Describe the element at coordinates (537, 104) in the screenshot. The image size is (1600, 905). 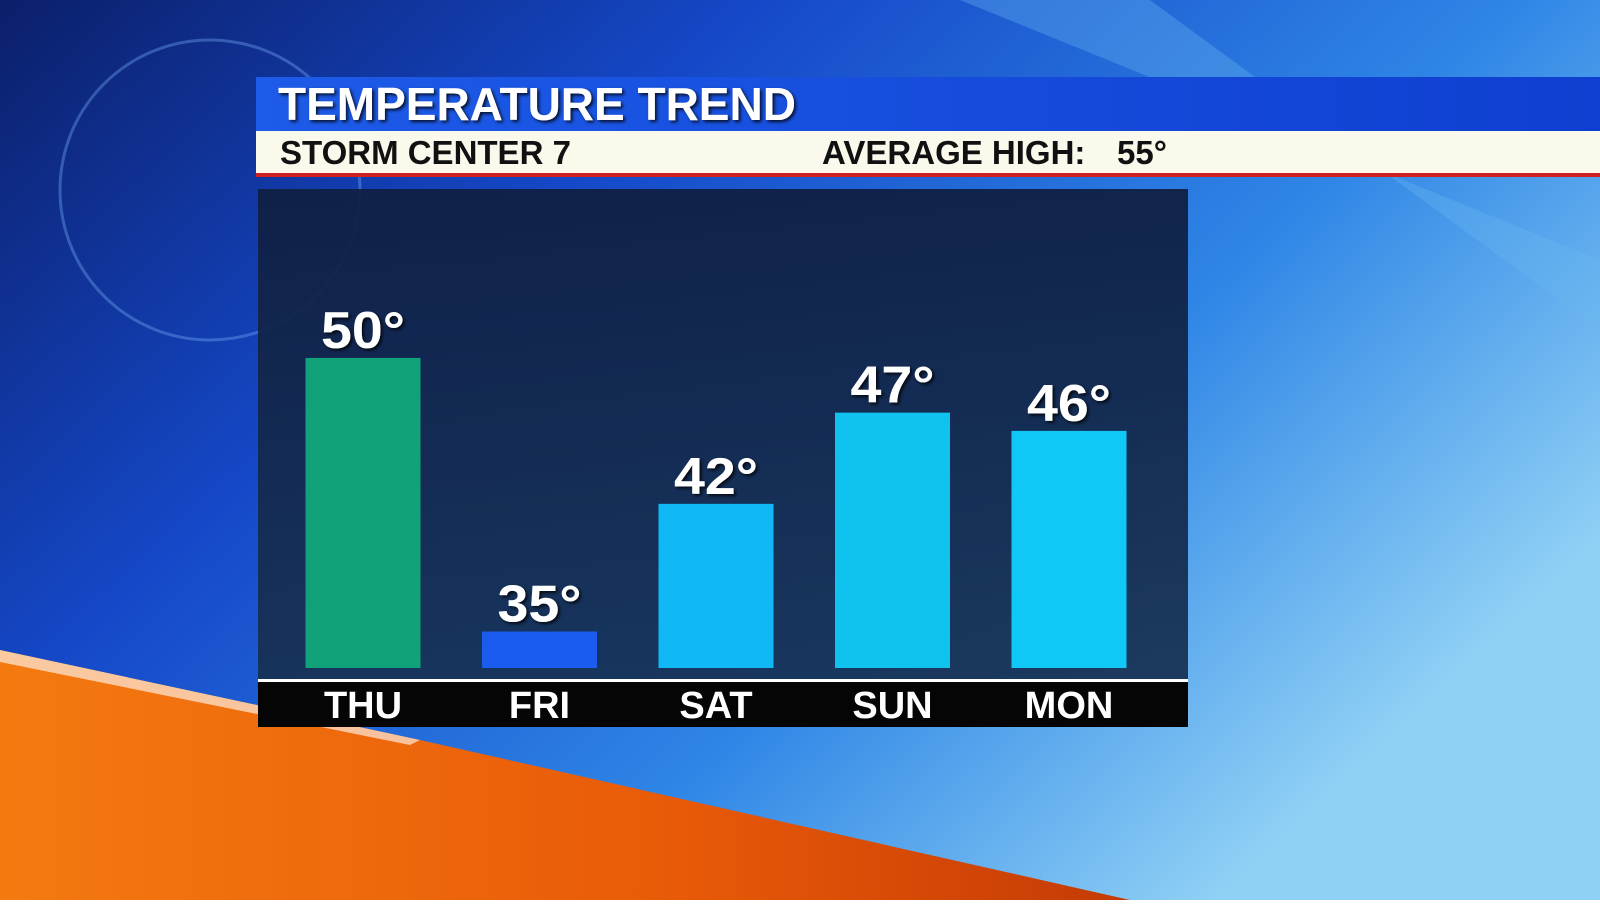
I see `chart-title: TEMPERATURE TREND` at that location.